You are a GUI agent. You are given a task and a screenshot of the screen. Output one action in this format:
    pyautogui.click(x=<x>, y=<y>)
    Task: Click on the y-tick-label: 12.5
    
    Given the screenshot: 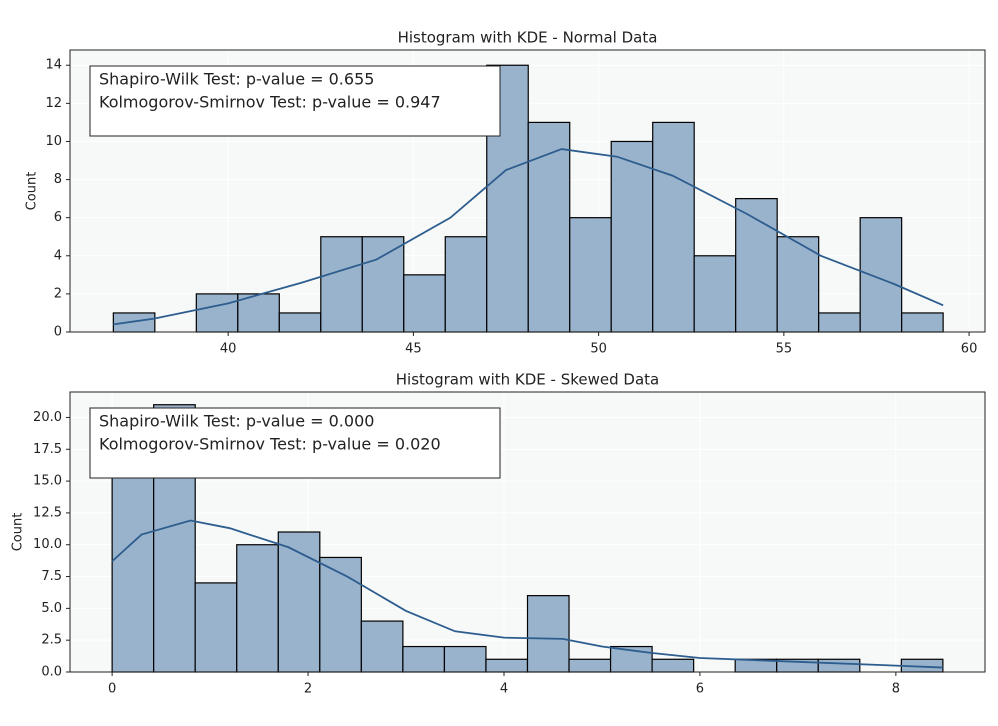 What is the action you would take?
    pyautogui.click(x=47, y=512)
    